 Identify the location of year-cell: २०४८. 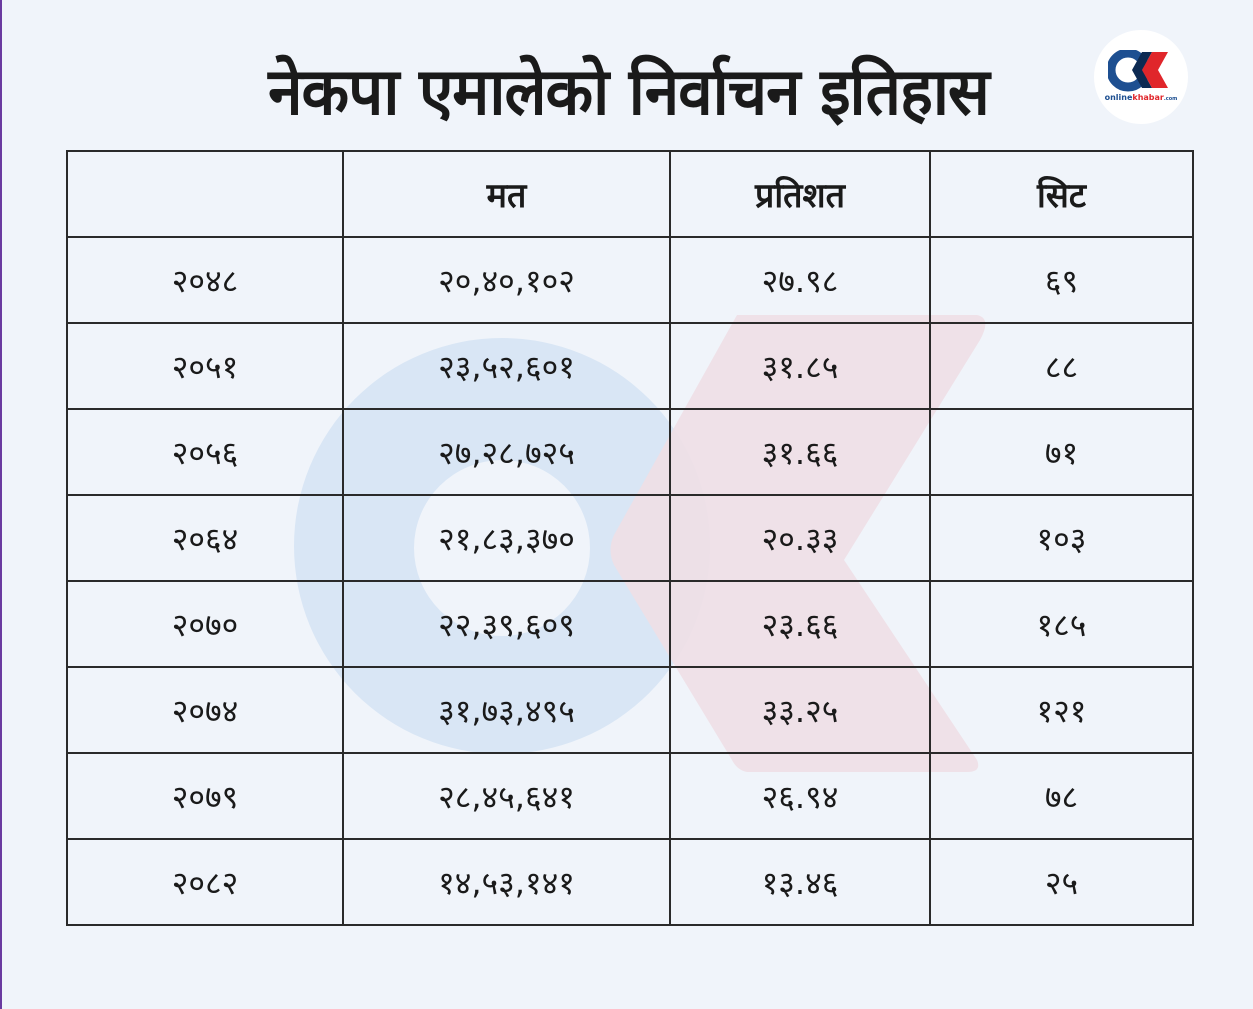
(205, 280).